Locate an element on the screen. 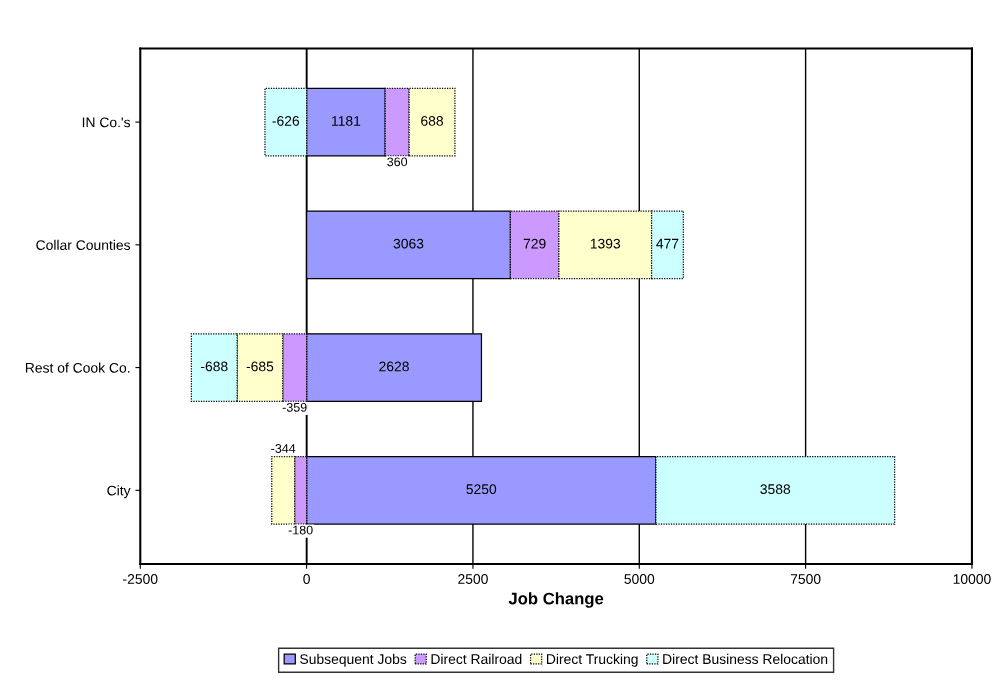 The height and width of the screenshot is (692, 1002). x-axis-title: Job Change is located at coordinates (556, 600).